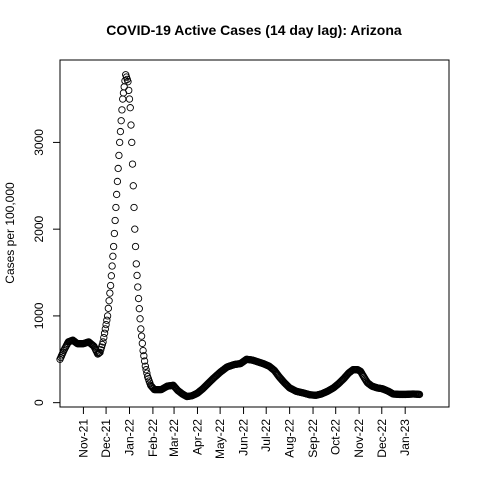 This screenshot has height=480, width=480. What do you see at coordinates (313, 438) in the screenshot?
I see `x-tick-label: Sep-22` at bounding box center [313, 438].